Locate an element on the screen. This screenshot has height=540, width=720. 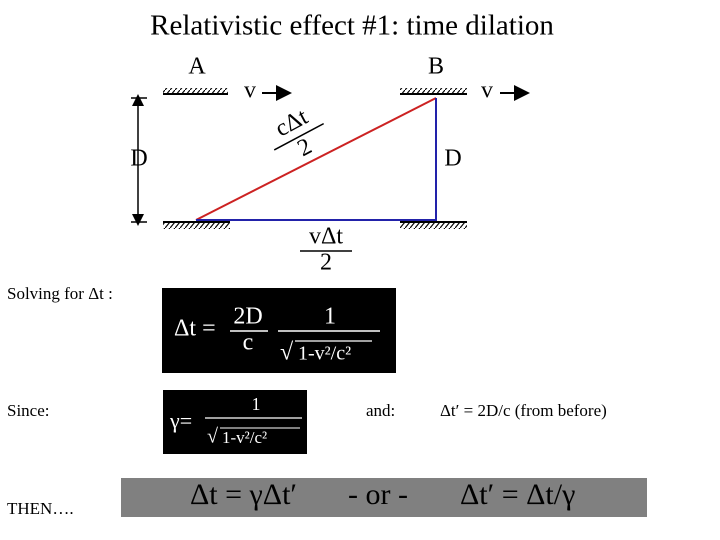
equation-text: Δt = γΔt′ is located at coordinates (243, 494).